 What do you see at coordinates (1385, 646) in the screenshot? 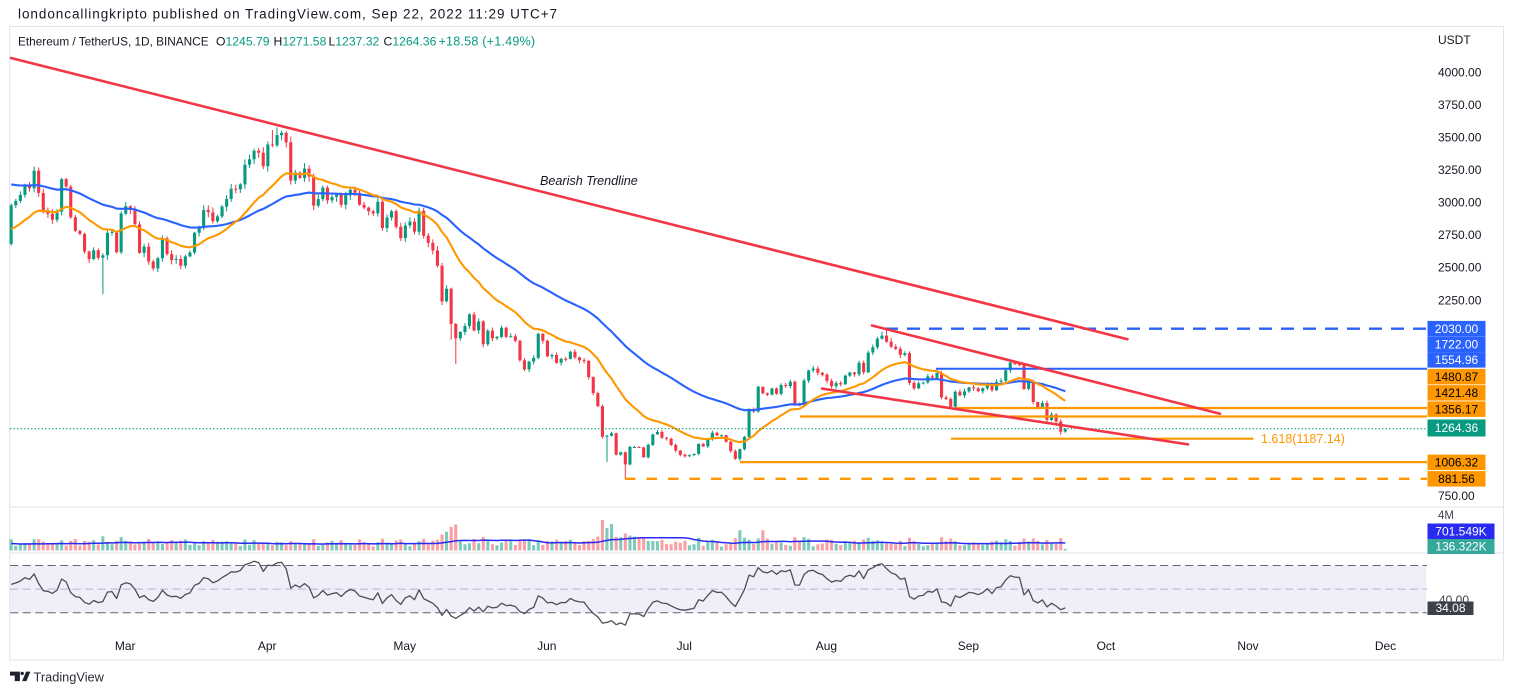
I see `svg-text: Dec` at bounding box center [1385, 646].